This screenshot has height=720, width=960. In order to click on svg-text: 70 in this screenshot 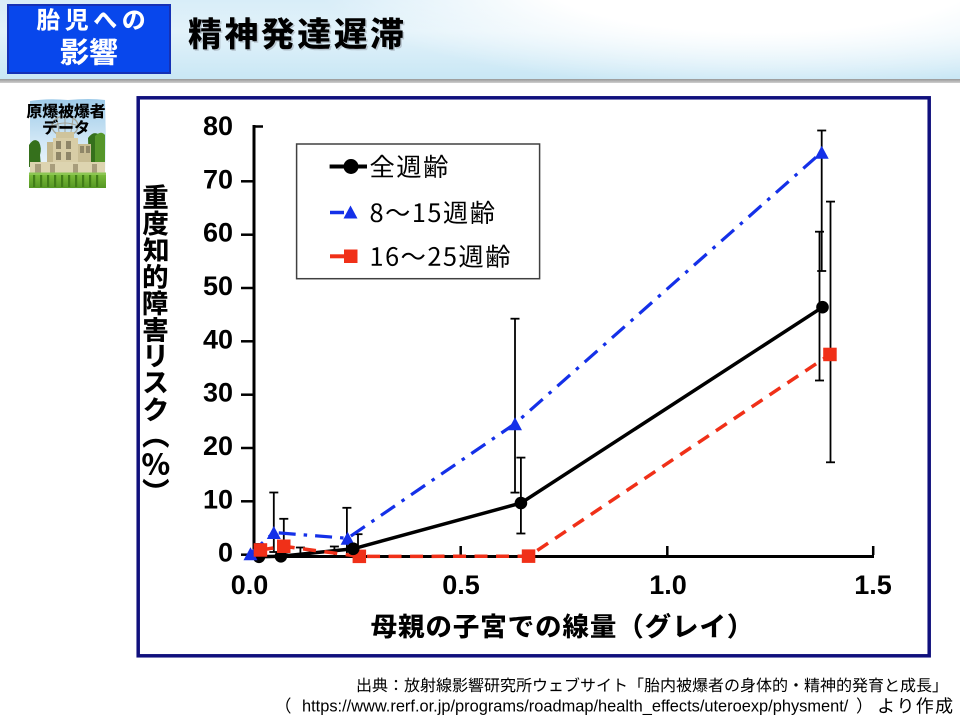, I will do `click(218, 179)`.